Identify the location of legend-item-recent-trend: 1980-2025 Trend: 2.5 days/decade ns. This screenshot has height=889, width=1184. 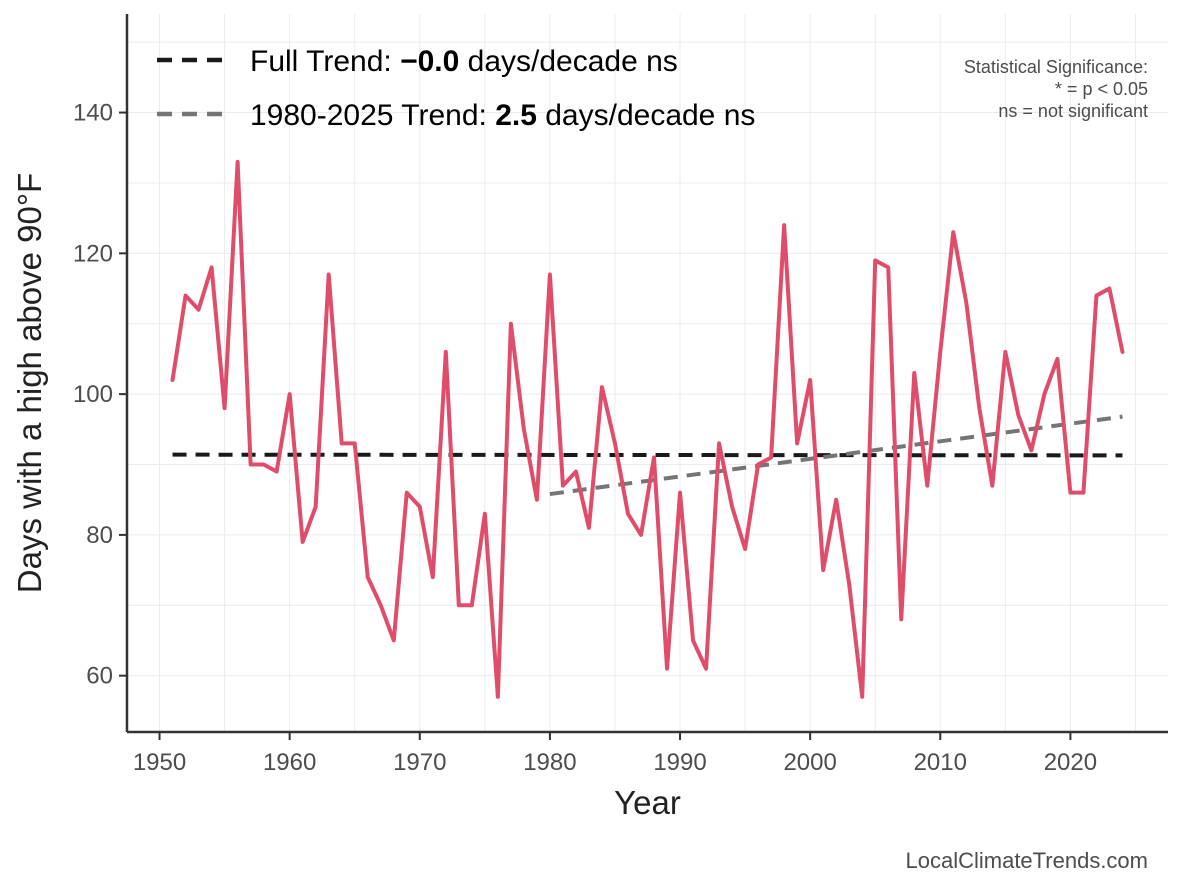
(456, 115).